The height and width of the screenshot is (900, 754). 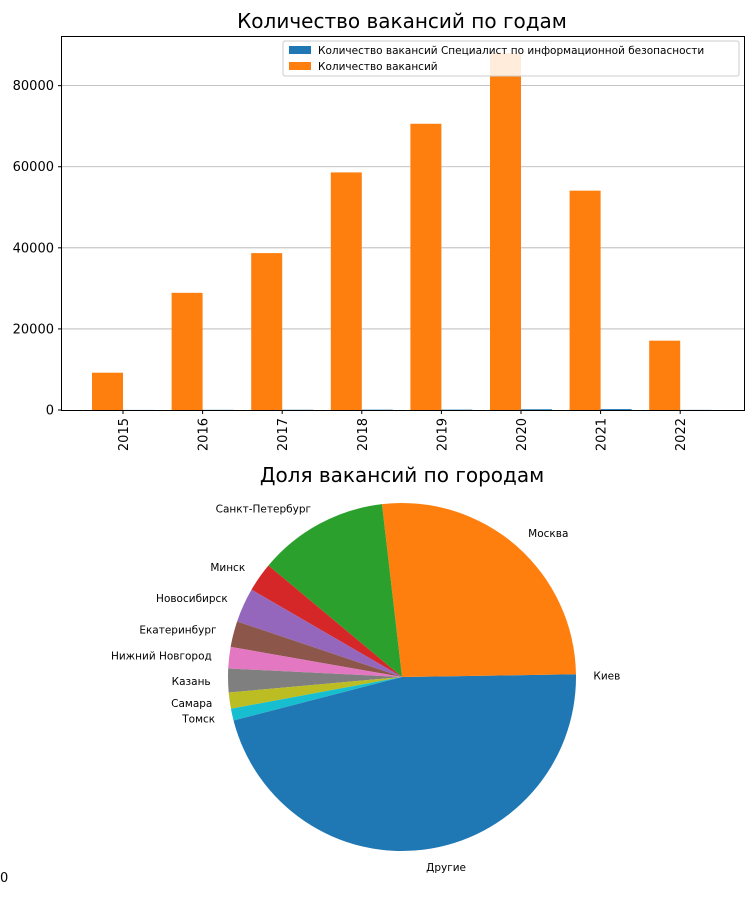 I want to click on x-tick-label: 2020, so click(x=522, y=434).